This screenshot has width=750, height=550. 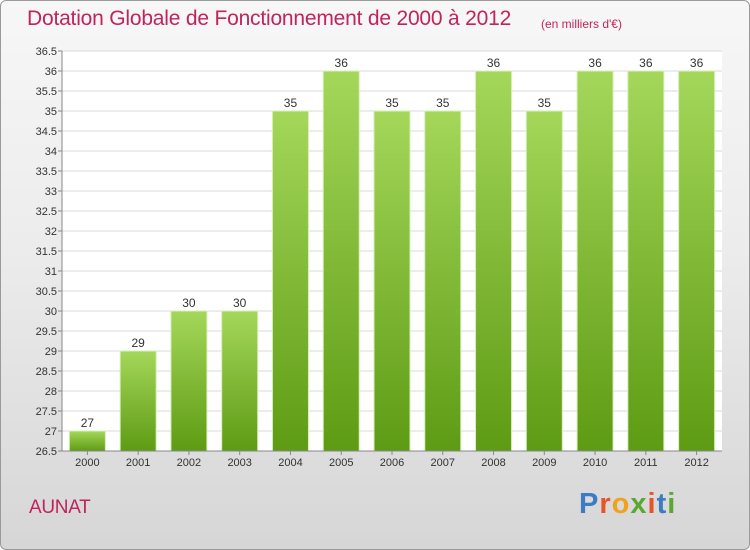 I want to click on y-tick-label: 36.5, so click(x=46, y=52).